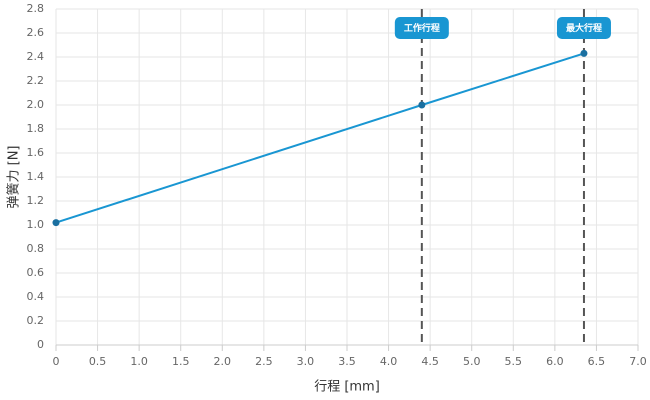  I want to click on x-tick-label: 0.5, so click(98, 361).